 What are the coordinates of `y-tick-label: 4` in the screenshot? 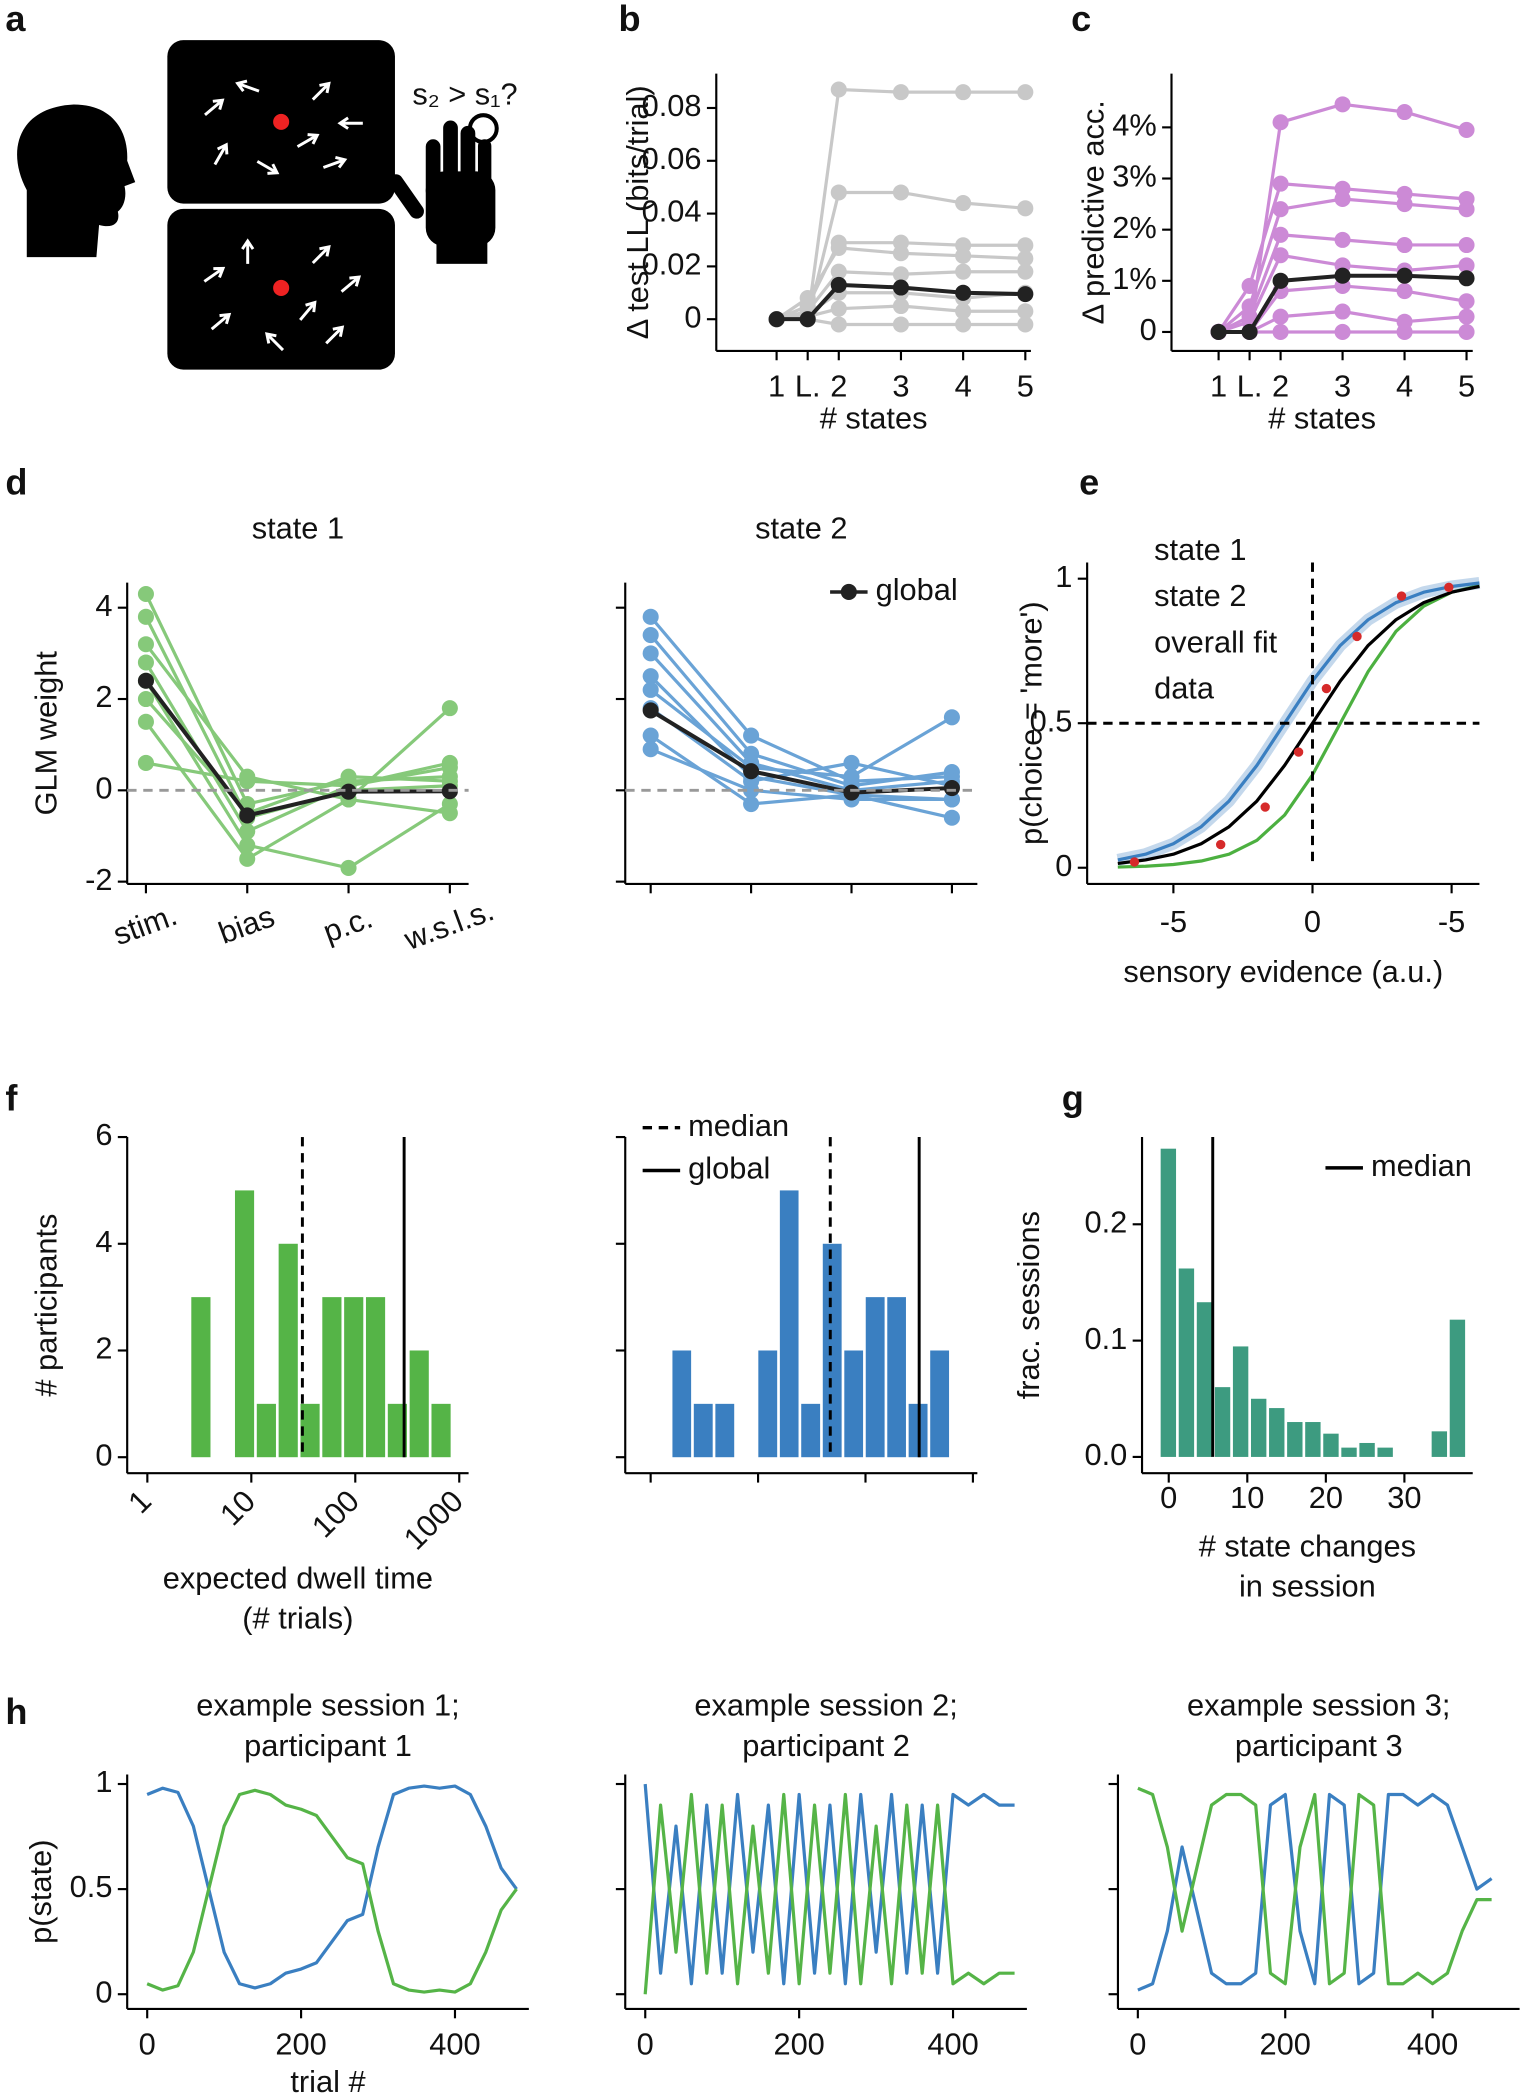 It's located at (103, 605).